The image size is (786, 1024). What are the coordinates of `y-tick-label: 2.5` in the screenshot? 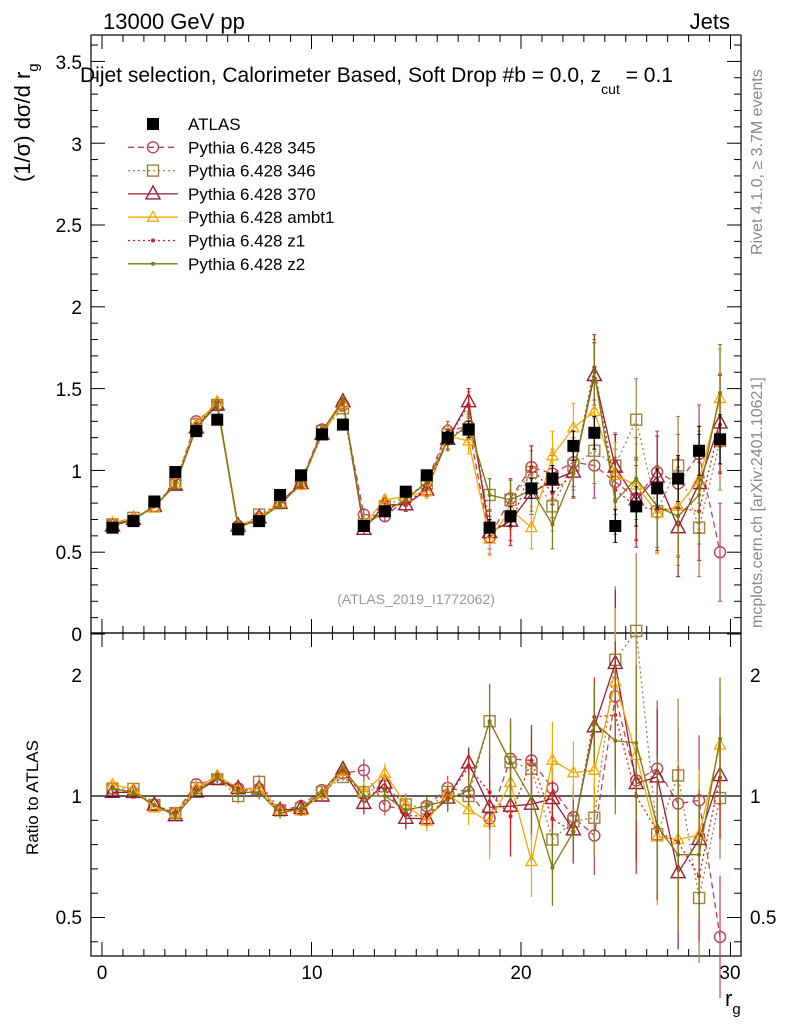 It's located at (69, 226).